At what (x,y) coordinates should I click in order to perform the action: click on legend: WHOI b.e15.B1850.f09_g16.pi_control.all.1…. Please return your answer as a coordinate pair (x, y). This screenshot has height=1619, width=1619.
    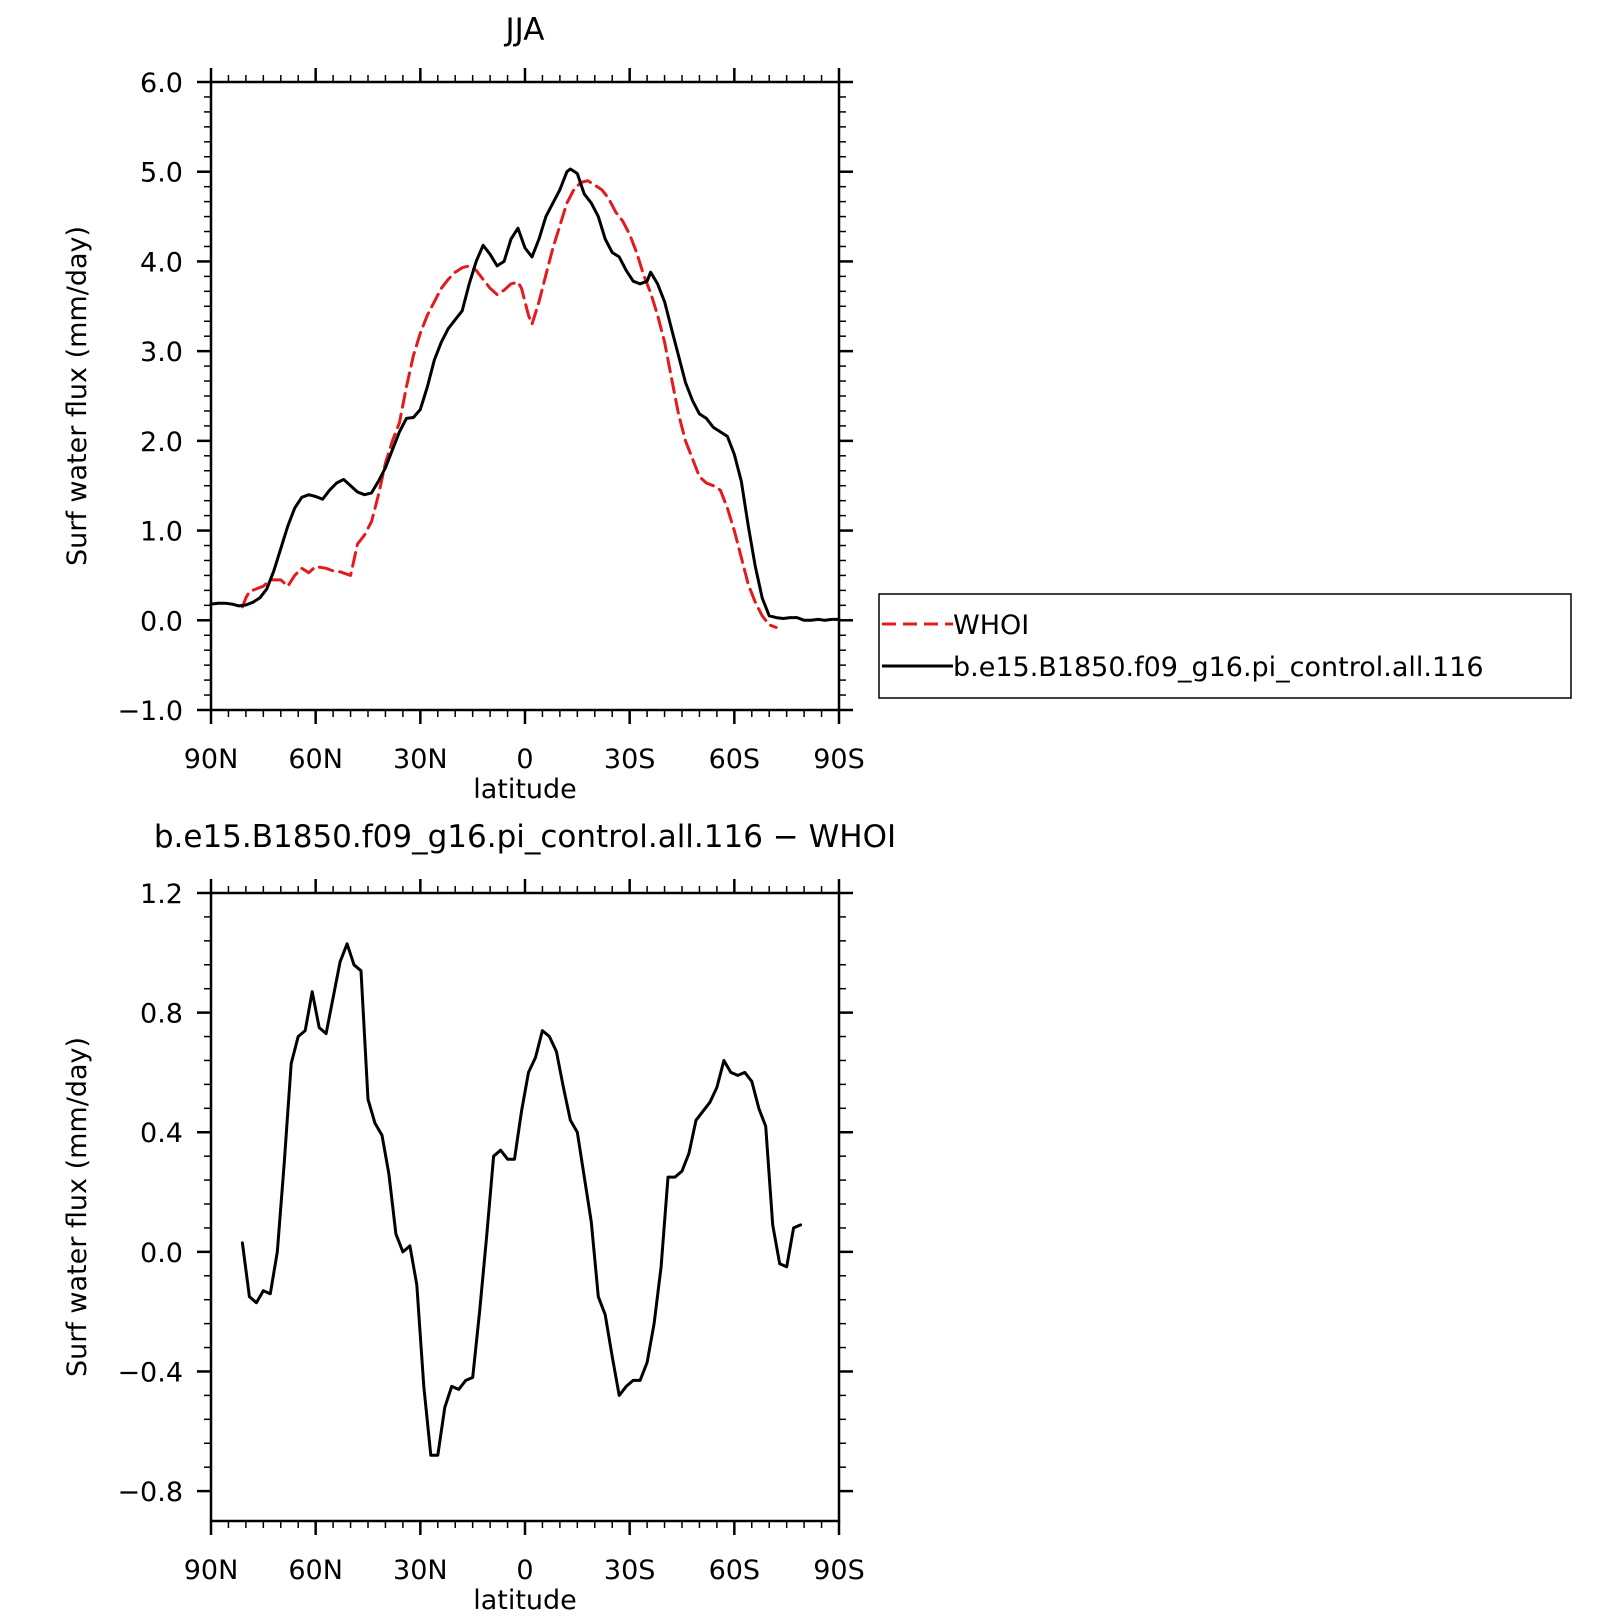
    Looking at the image, I should click on (1225, 646).